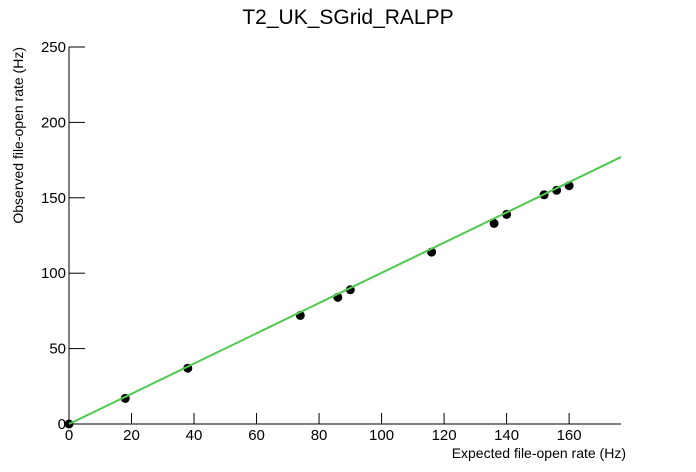  Describe the element at coordinates (539, 453) in the screenshot. I see `x-axis-label: Expected file-open rate (Hz)` at that location.